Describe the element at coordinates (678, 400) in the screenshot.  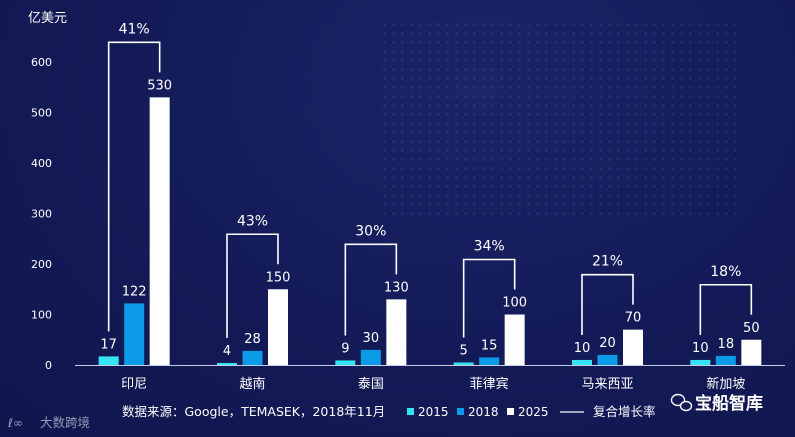
I see `wechat-icon` at that location.